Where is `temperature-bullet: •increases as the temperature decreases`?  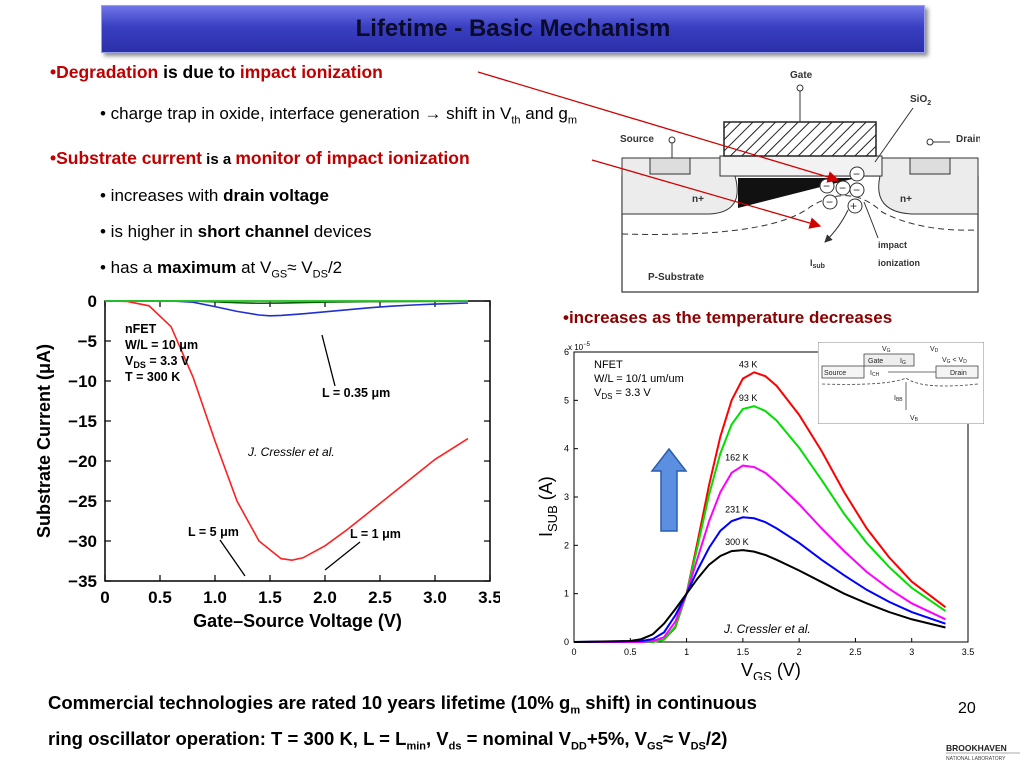 temperature-bullet: •increases as the temperature decreases is located at coordinates (728, 317).